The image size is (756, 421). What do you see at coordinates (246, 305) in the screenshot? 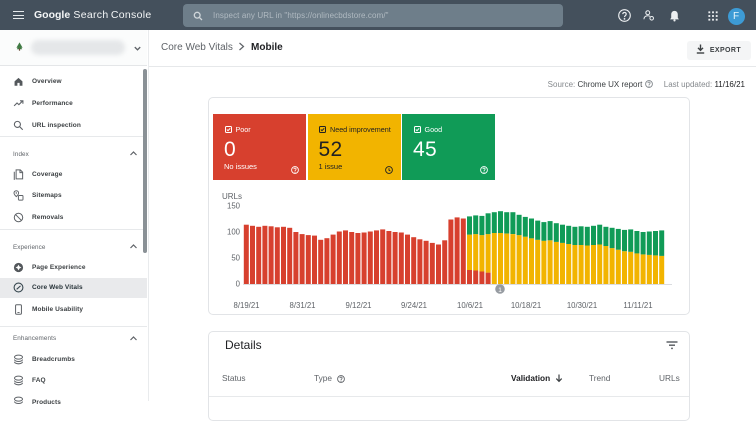
I see `svg-text: 8/19/21` at bounding box center [246, 305].